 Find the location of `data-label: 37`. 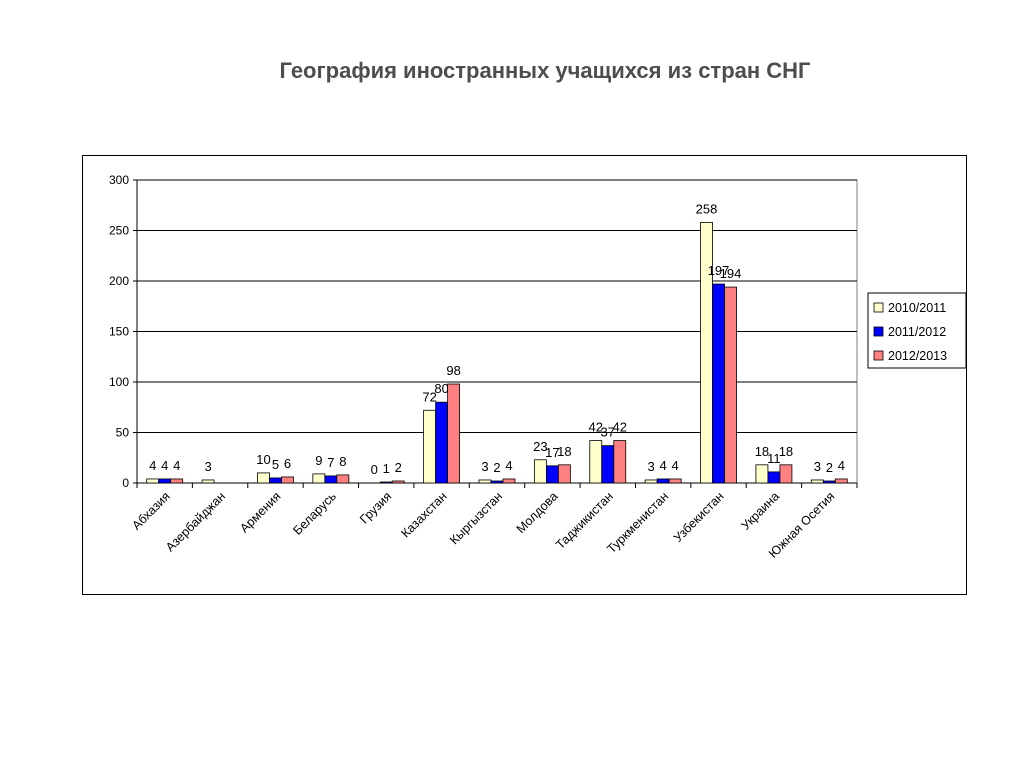

data-label: 37 is located at coordinates (608, 432).